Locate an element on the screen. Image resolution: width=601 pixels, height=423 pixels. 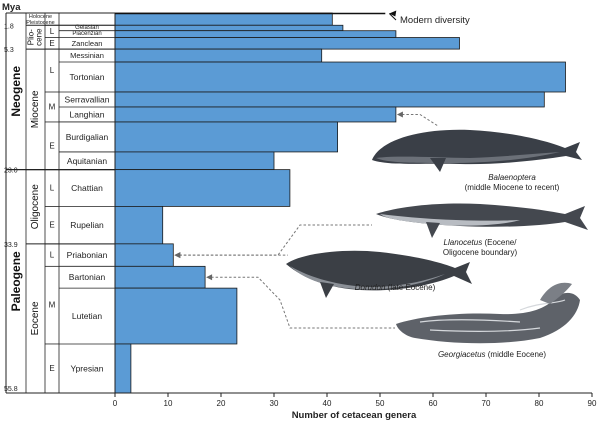
x-tick-label: 60 is located at coordinates (433, 403).